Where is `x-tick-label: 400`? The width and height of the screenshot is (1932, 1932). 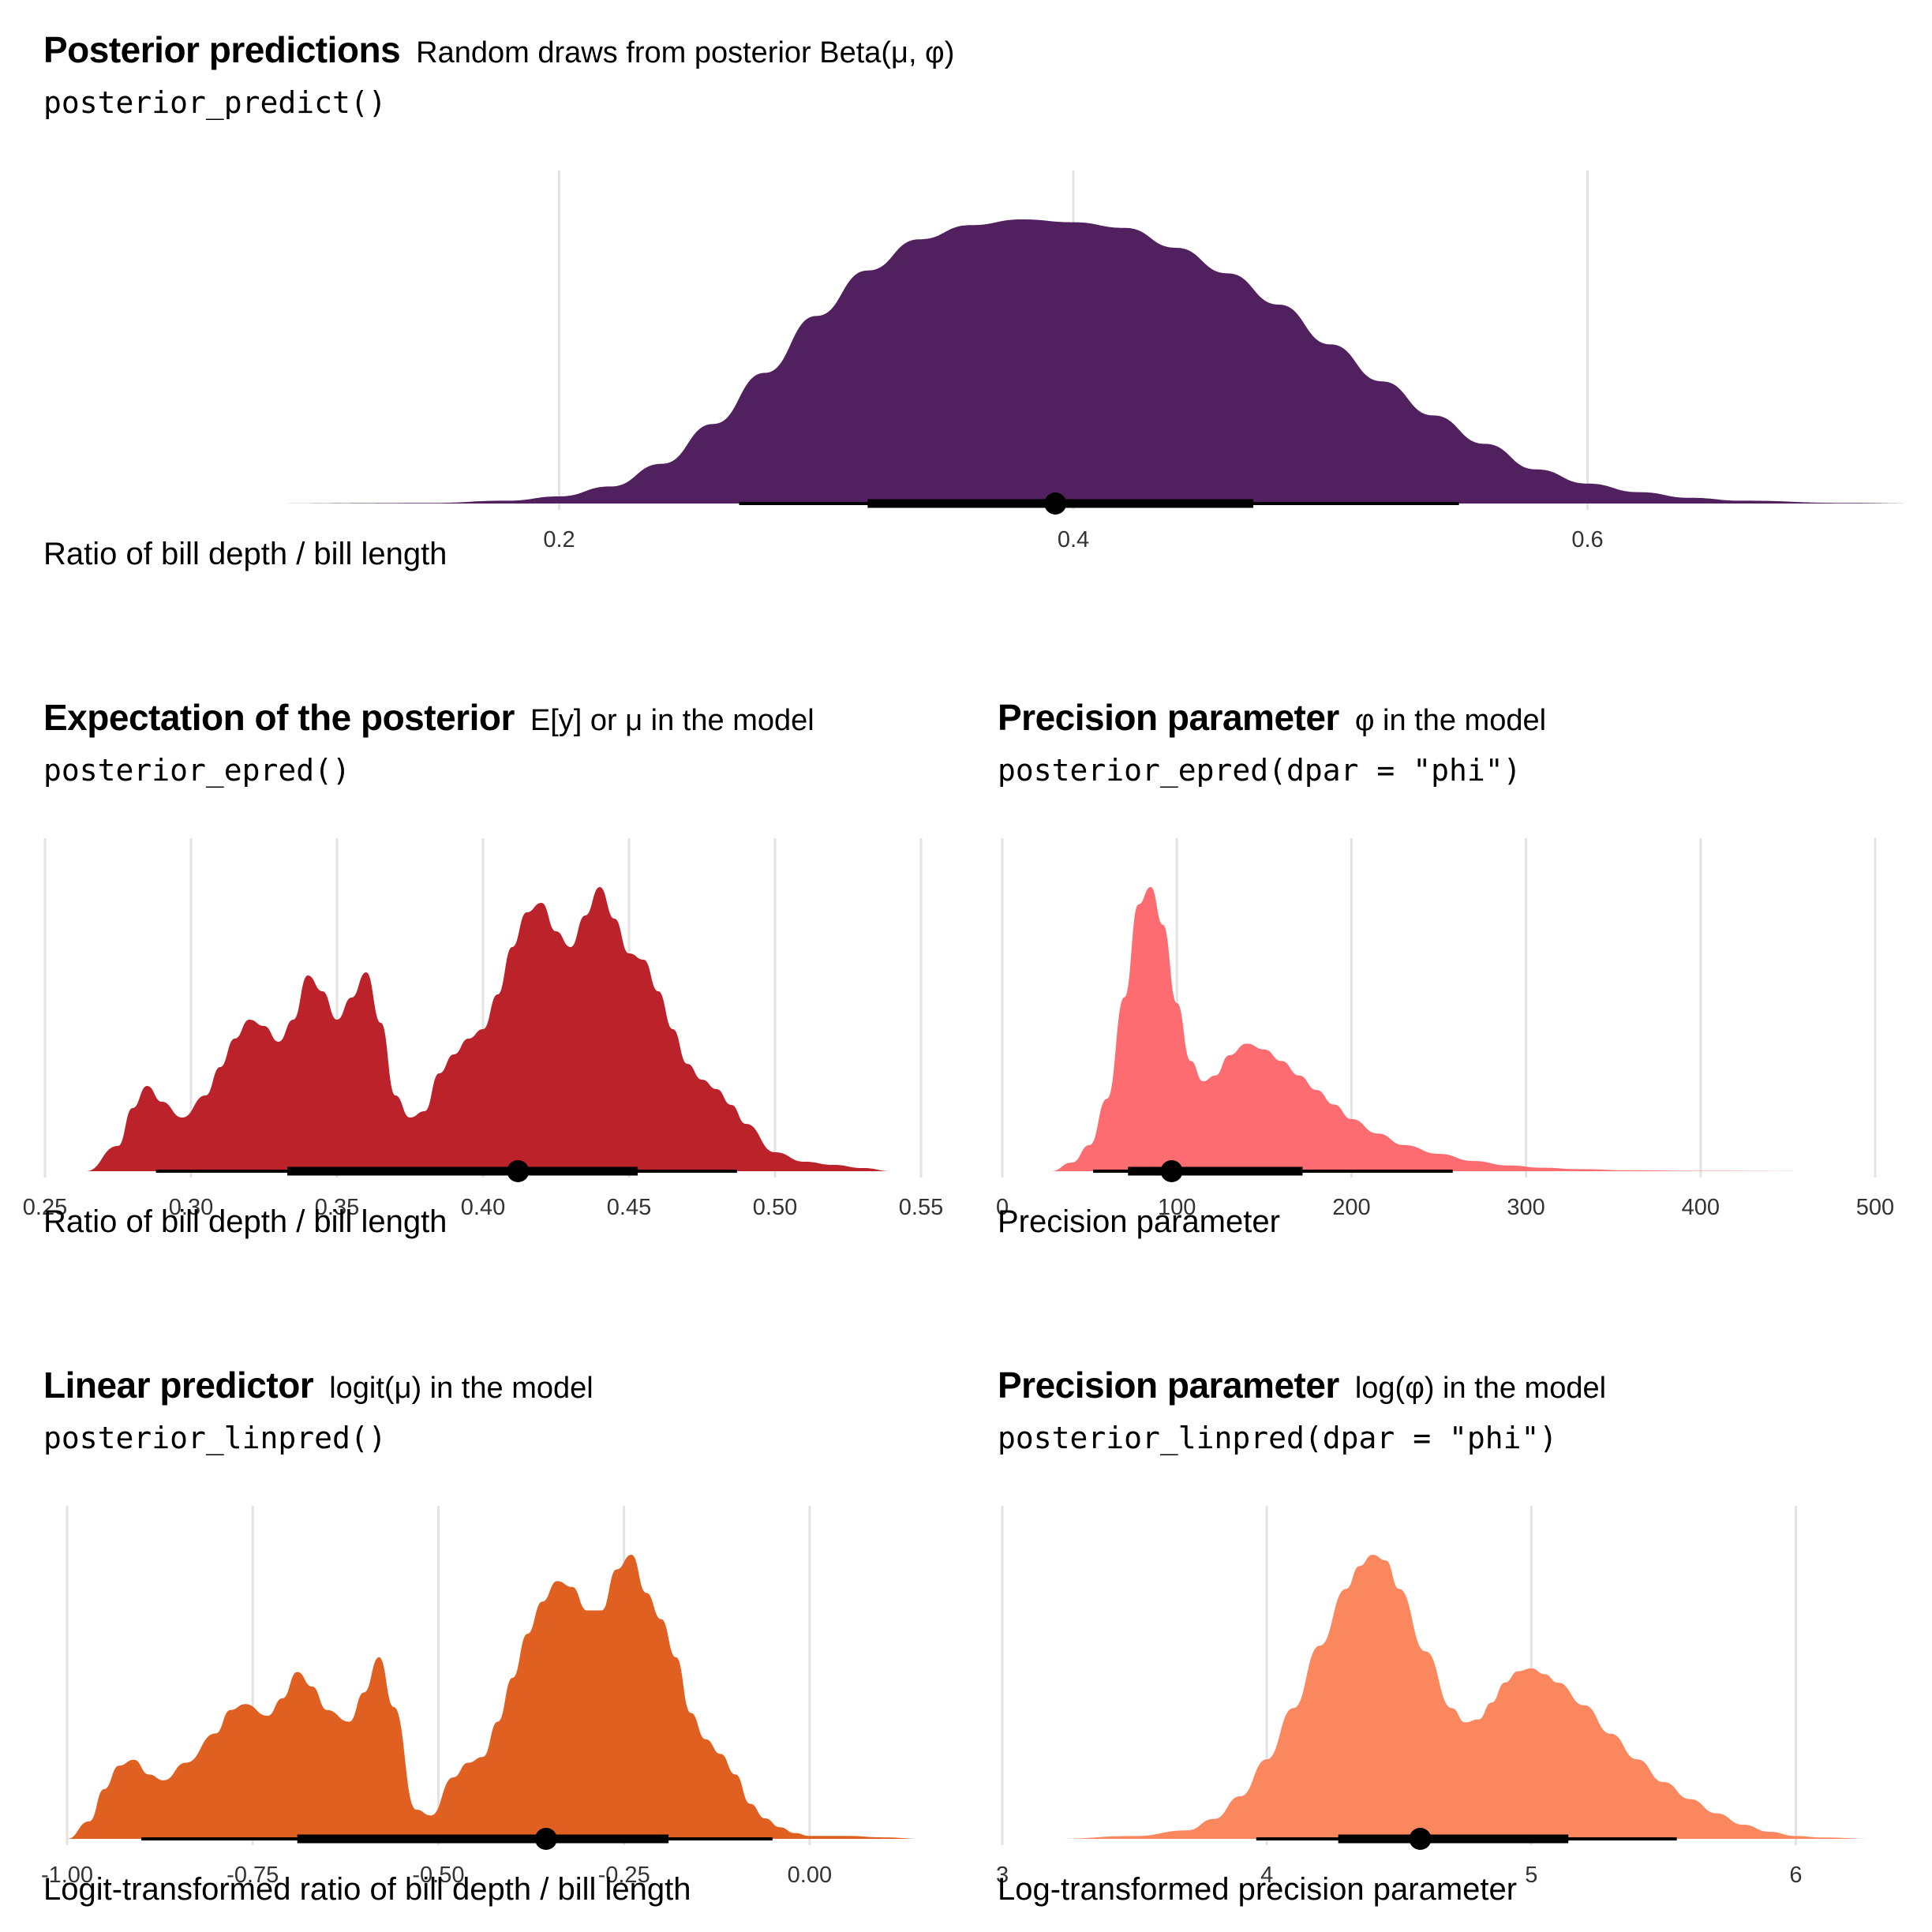 x-tick-label: 400 is located at coordinates (1701, 1207).